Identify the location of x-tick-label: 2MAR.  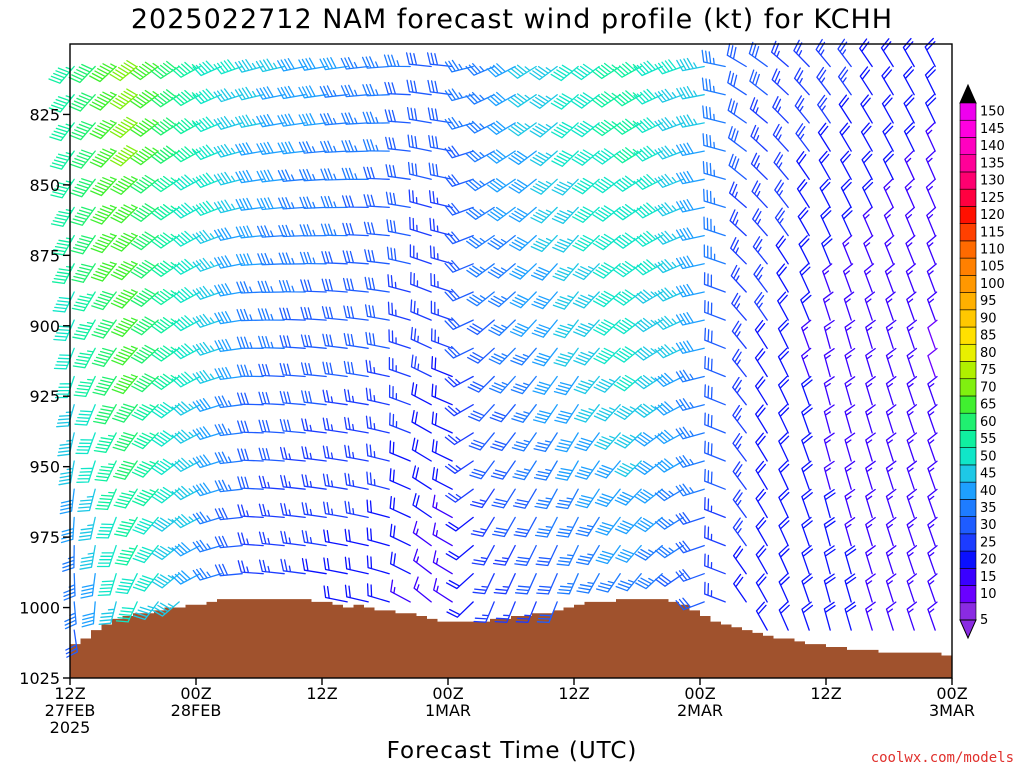
(700, 710).